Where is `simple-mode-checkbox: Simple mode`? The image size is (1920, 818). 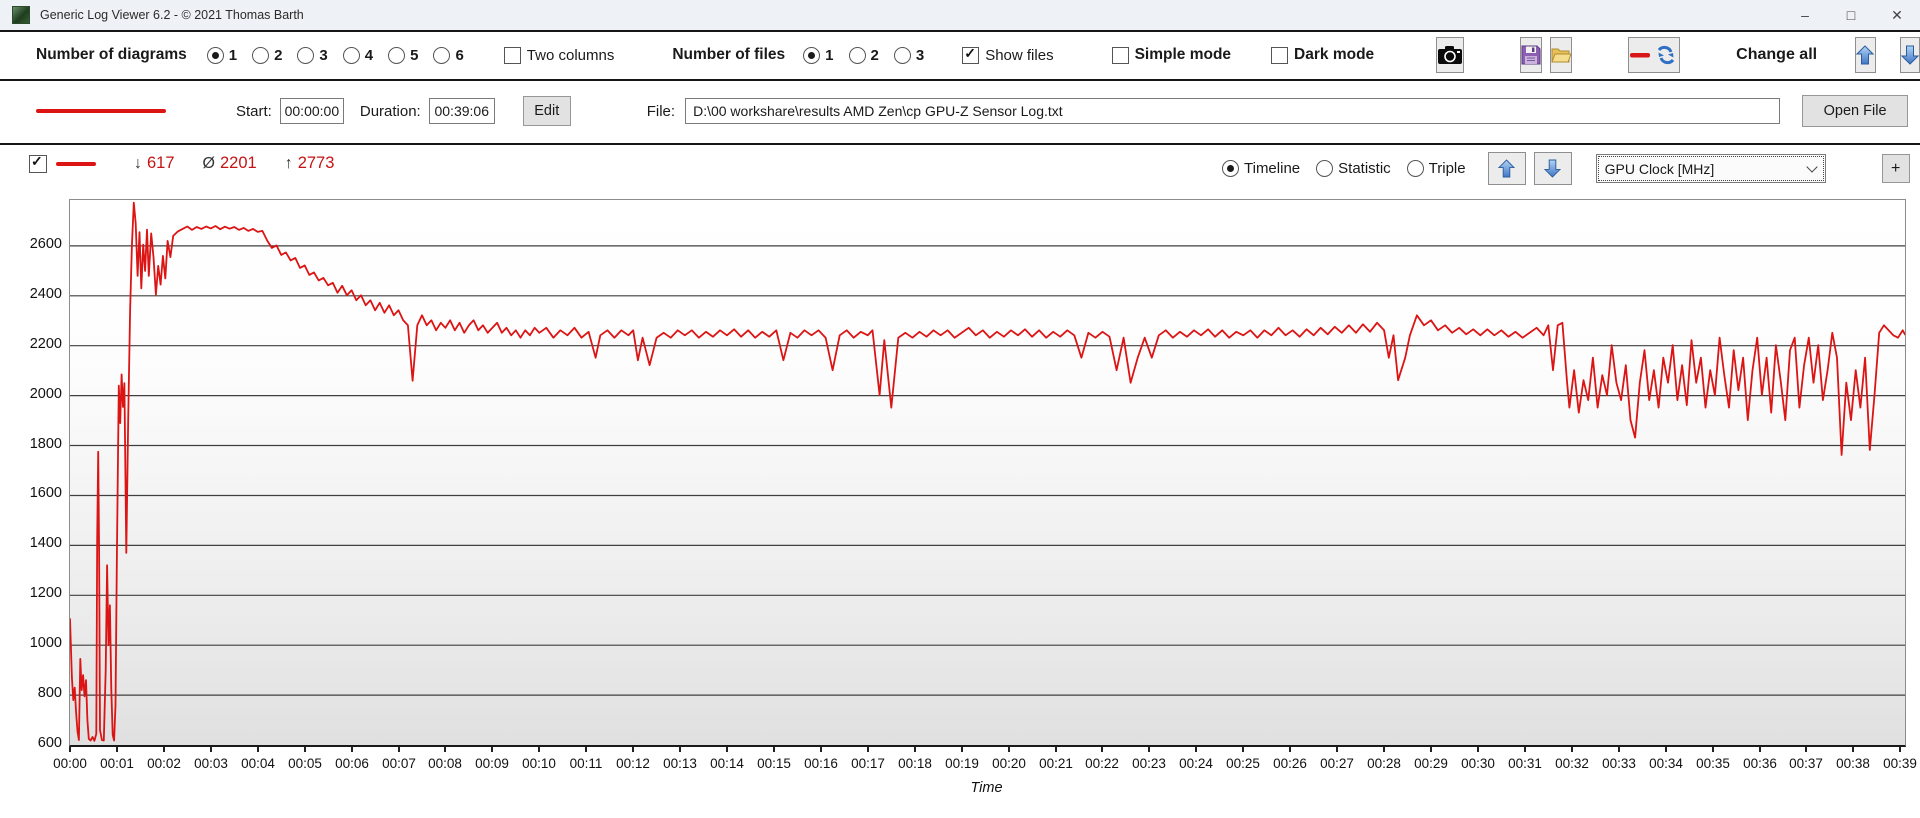
simple-mode-checkbox: Simple mode is located at coordinates (1171, 55).